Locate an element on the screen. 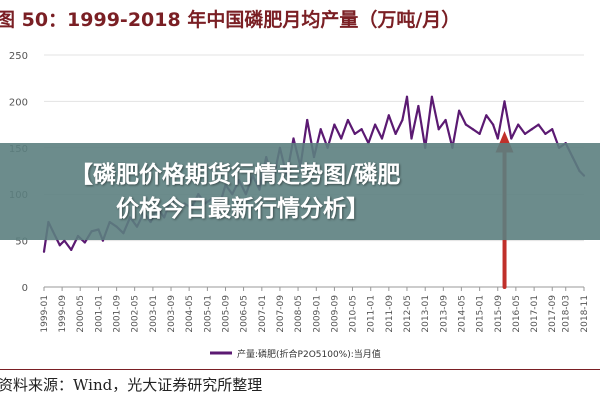 The image size is (600, 400). x-tick-label: 2005-01 is located at coordinates (208, 314).